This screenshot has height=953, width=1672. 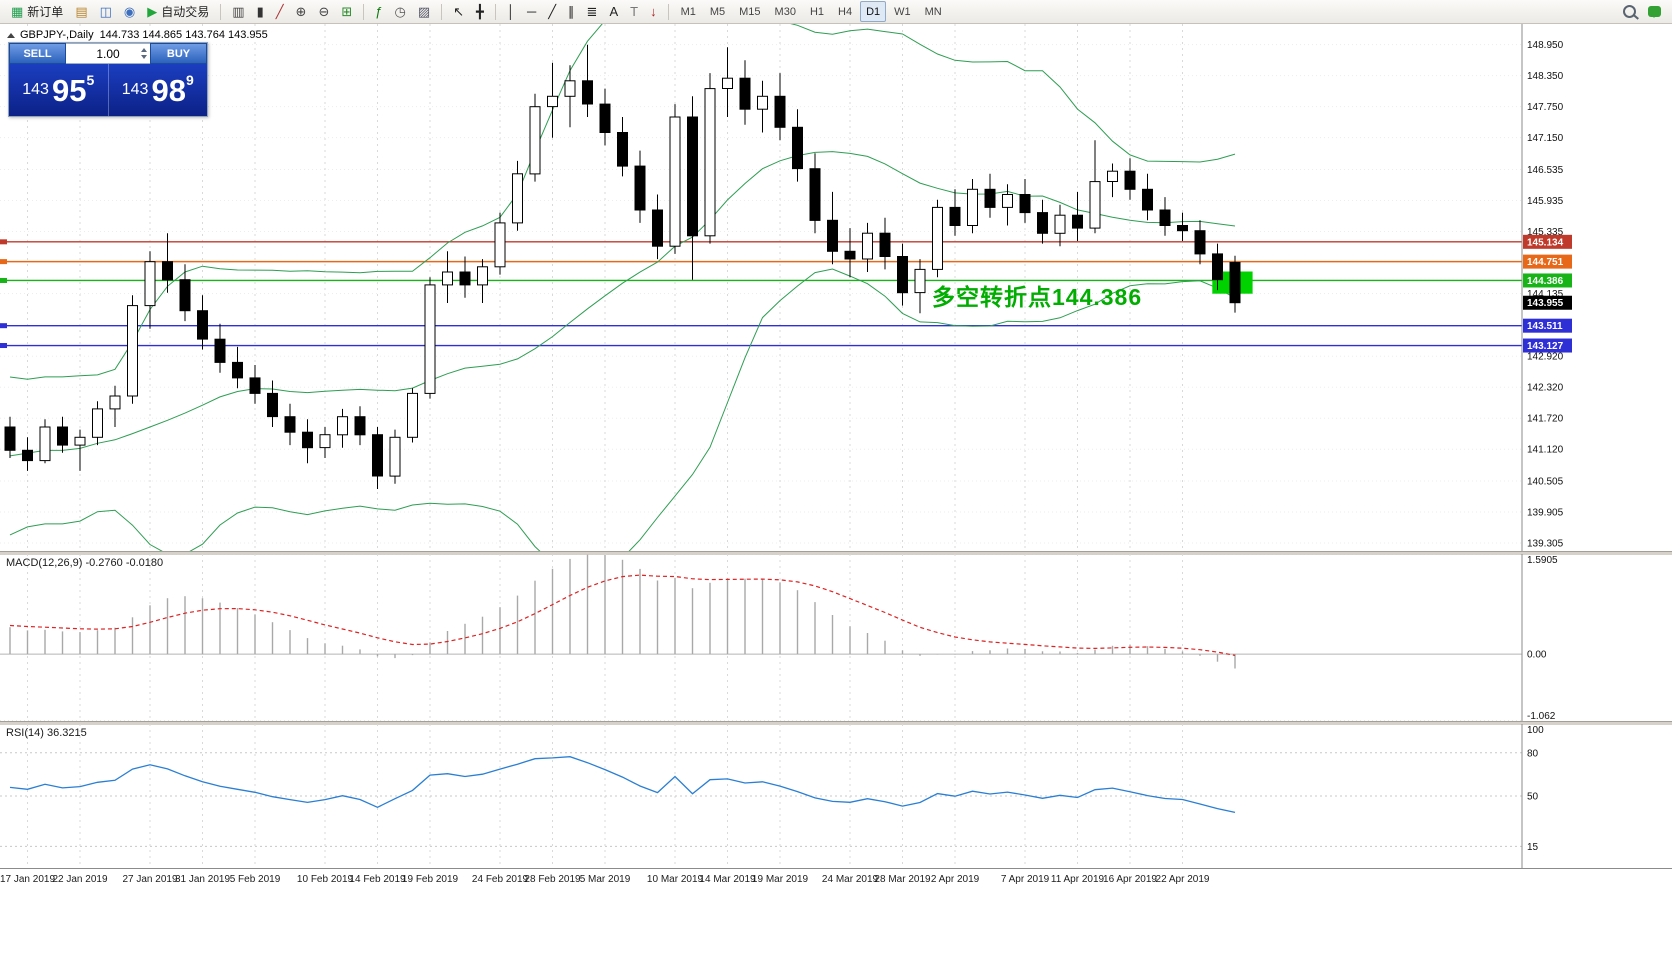 I want to click on hline-icon: ─, so click(x=532, y=11).